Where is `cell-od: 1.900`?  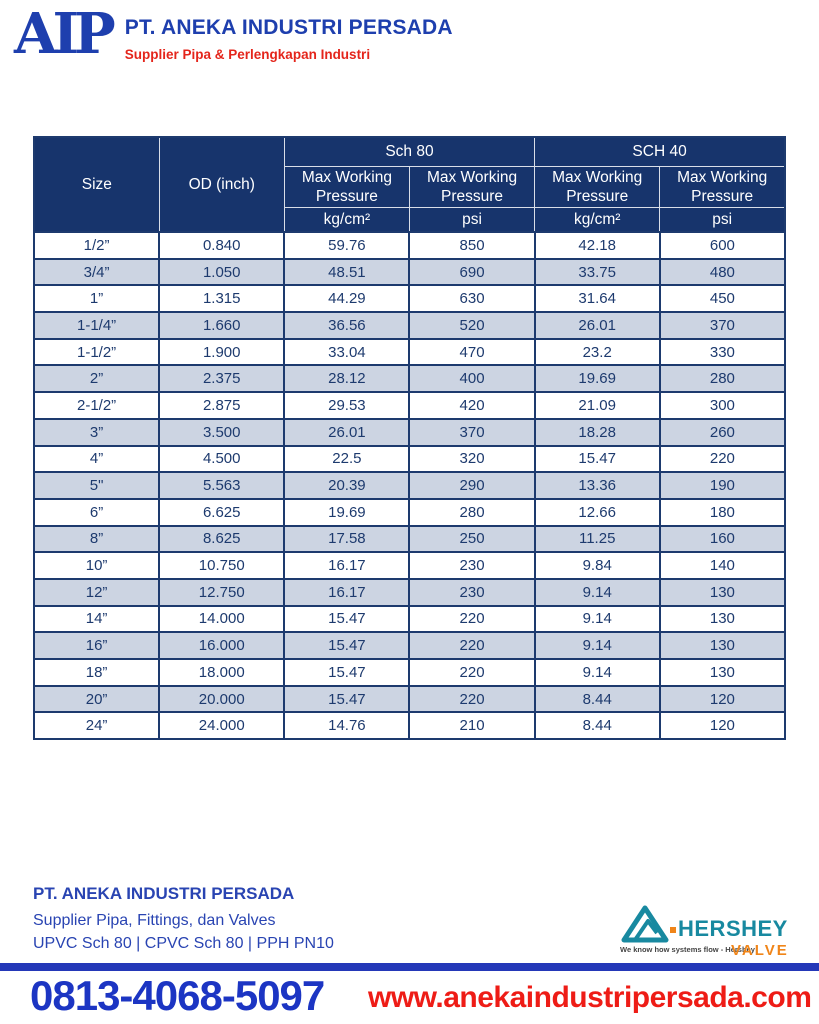 cell-od: 1.900 is located at coordinates (222, 352).